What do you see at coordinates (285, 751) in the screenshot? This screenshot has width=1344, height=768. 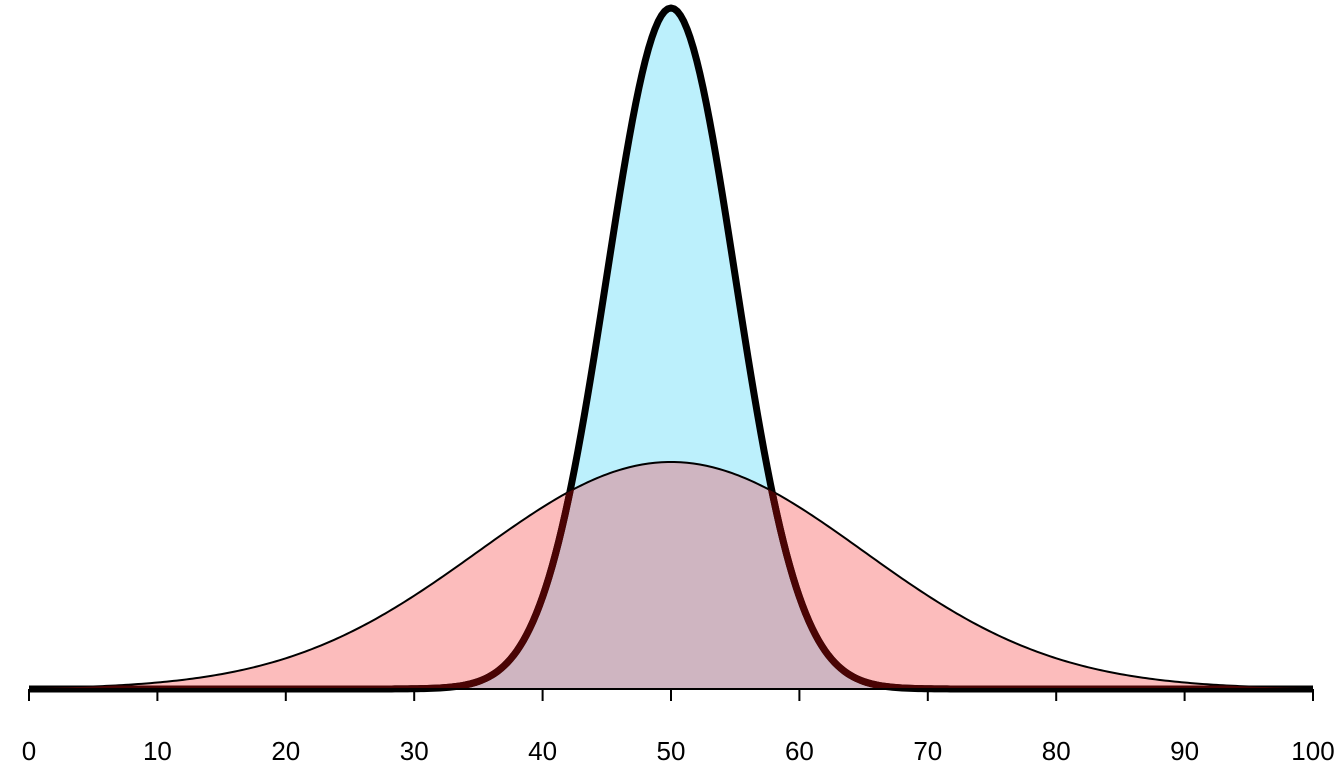 I see `x-tick-label: 20` at bounding box center [285, 751].